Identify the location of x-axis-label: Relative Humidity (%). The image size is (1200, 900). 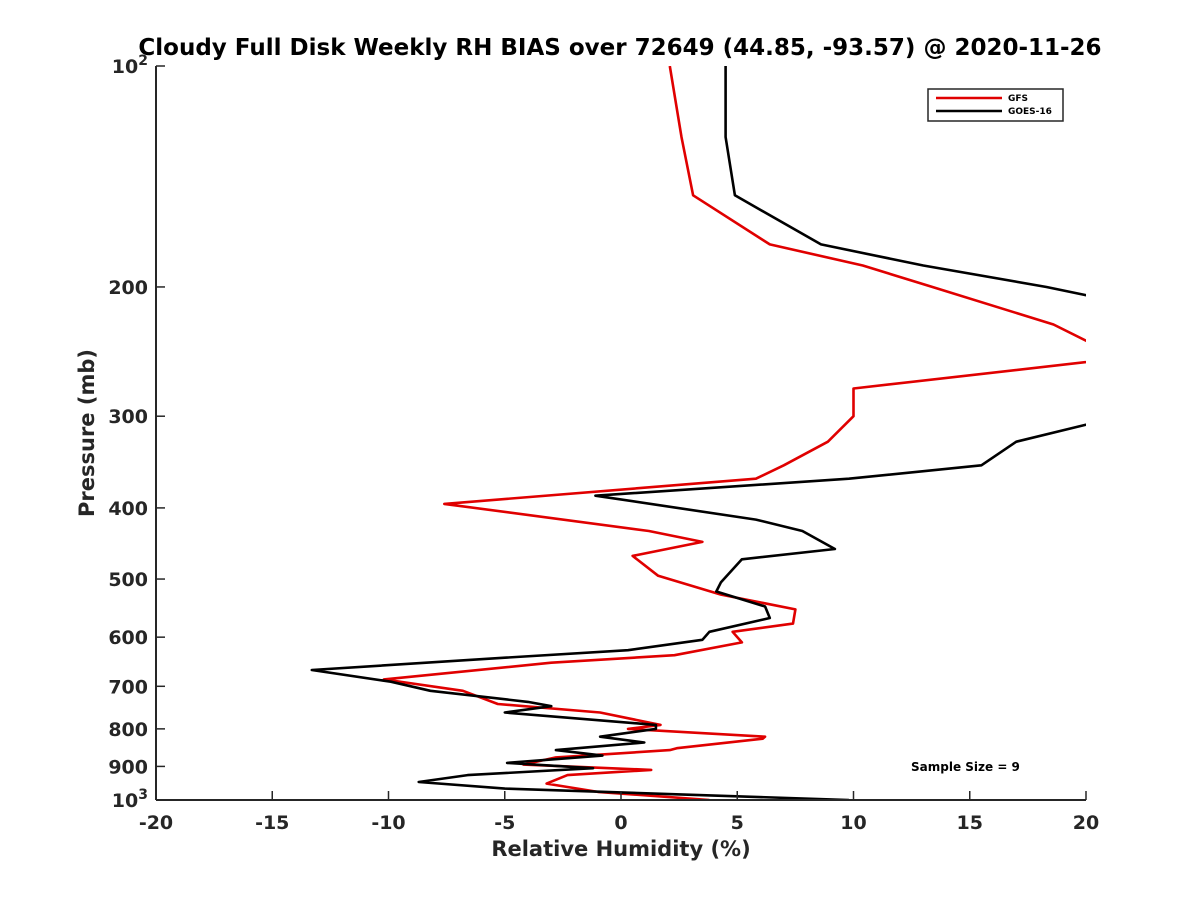
(620, 849).